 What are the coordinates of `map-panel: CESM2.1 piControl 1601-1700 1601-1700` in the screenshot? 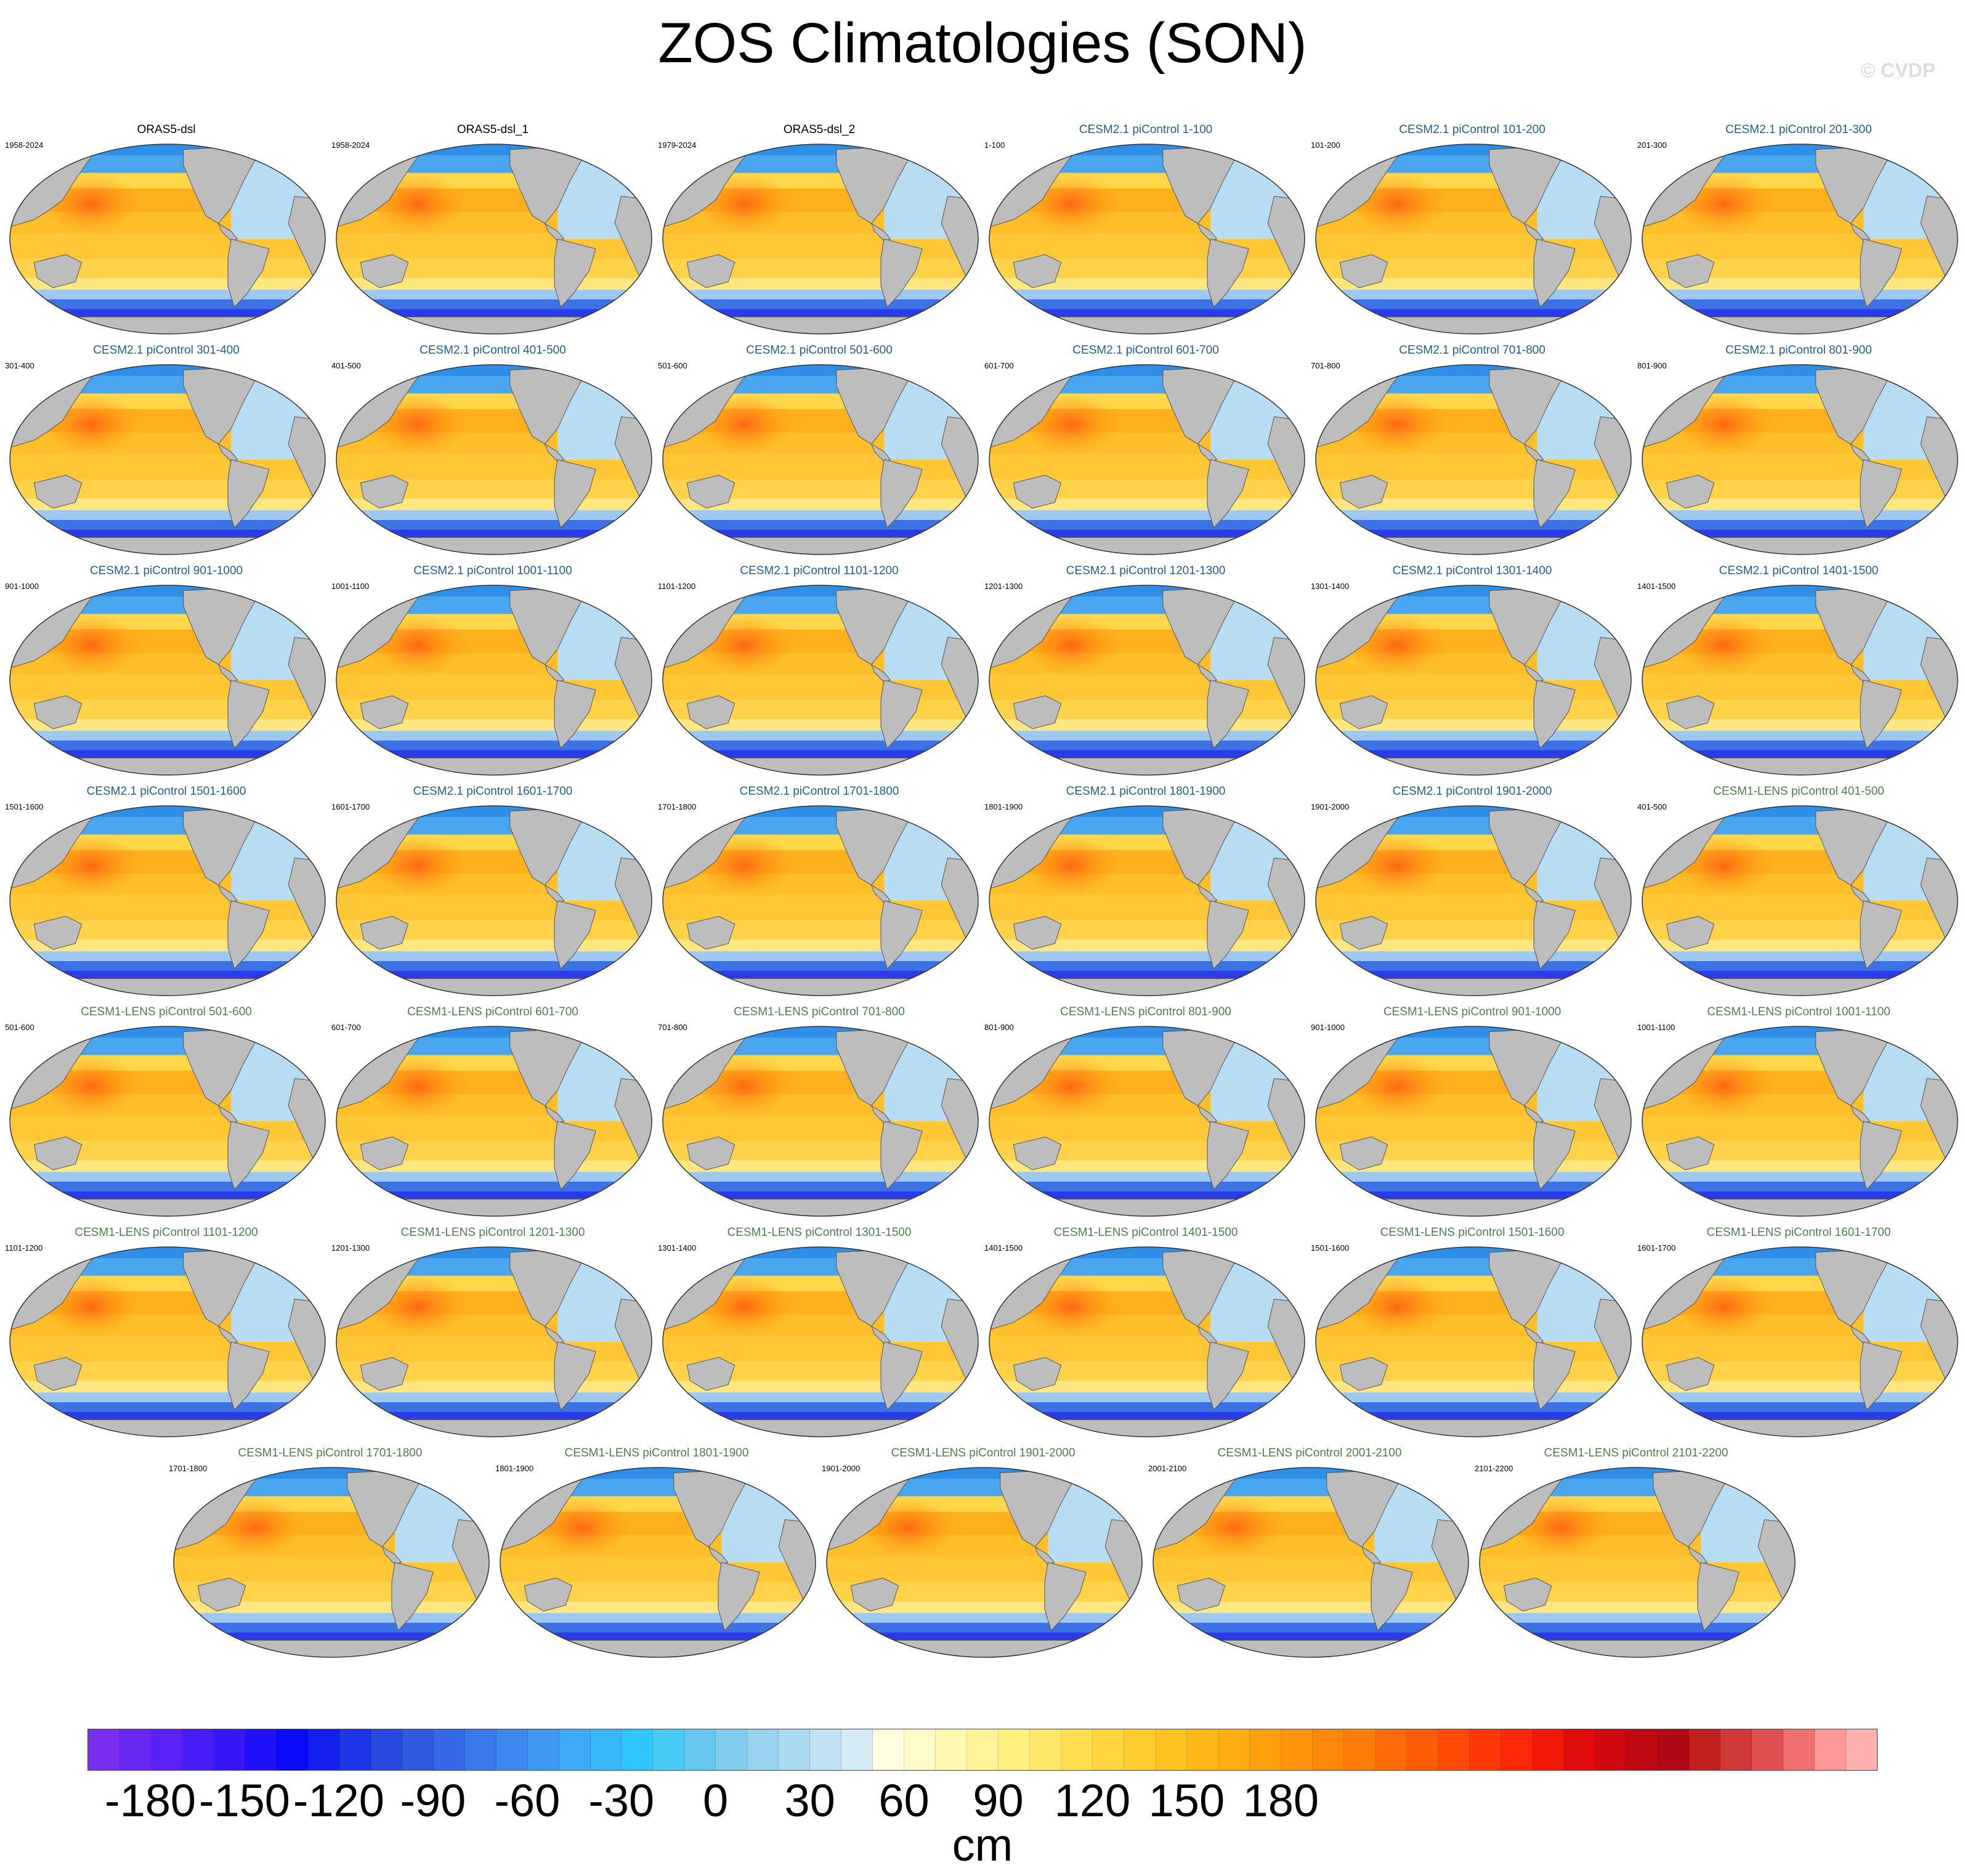 It's located at (493, 893).